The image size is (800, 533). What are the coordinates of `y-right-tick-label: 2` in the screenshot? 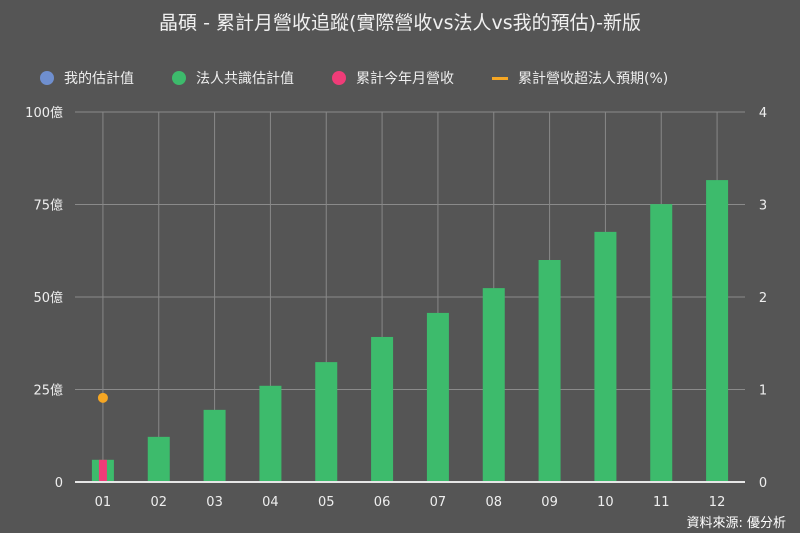 It's located at (763, 298).